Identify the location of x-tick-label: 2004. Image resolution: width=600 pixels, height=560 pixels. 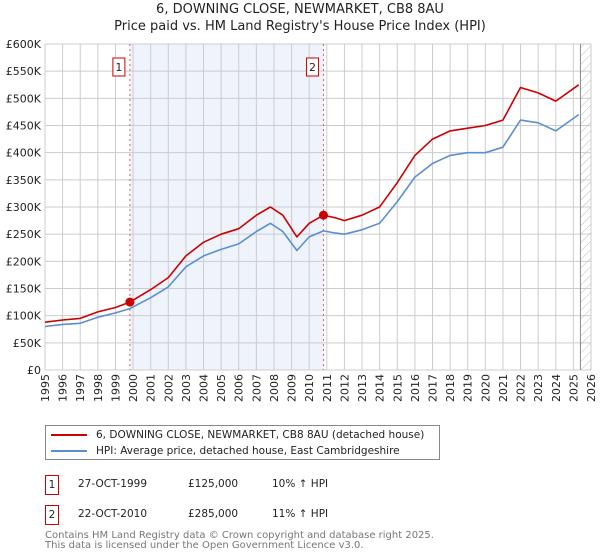
(204, 388).